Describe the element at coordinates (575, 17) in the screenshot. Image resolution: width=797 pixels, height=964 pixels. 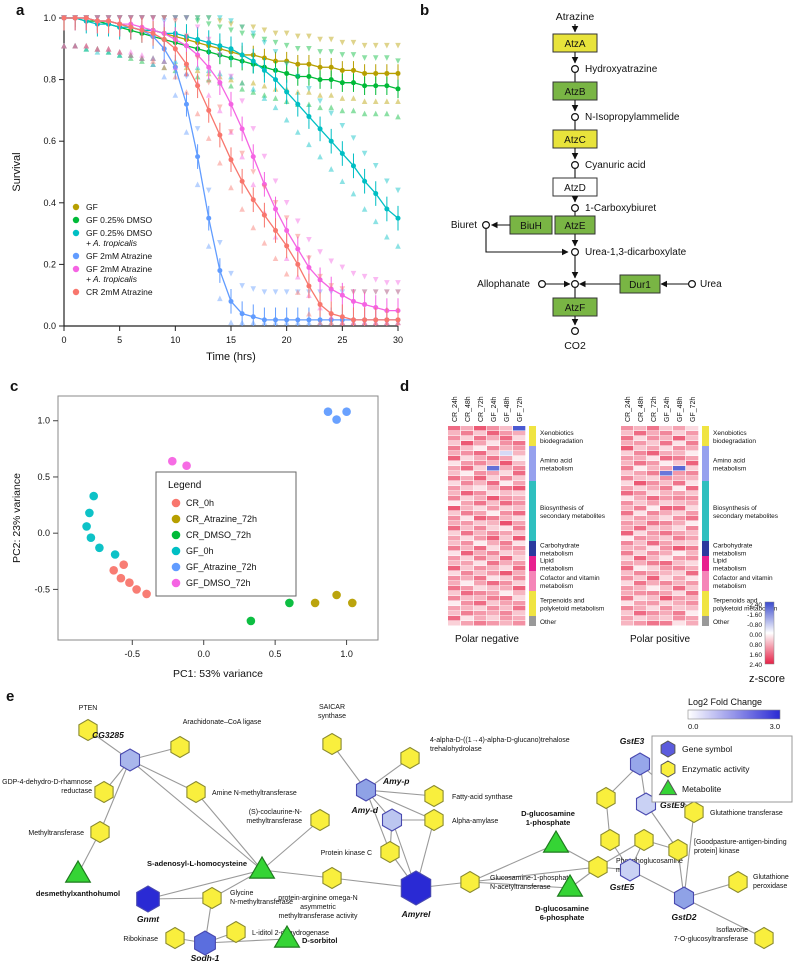
I see `compound-label: Atrazine` at that location.